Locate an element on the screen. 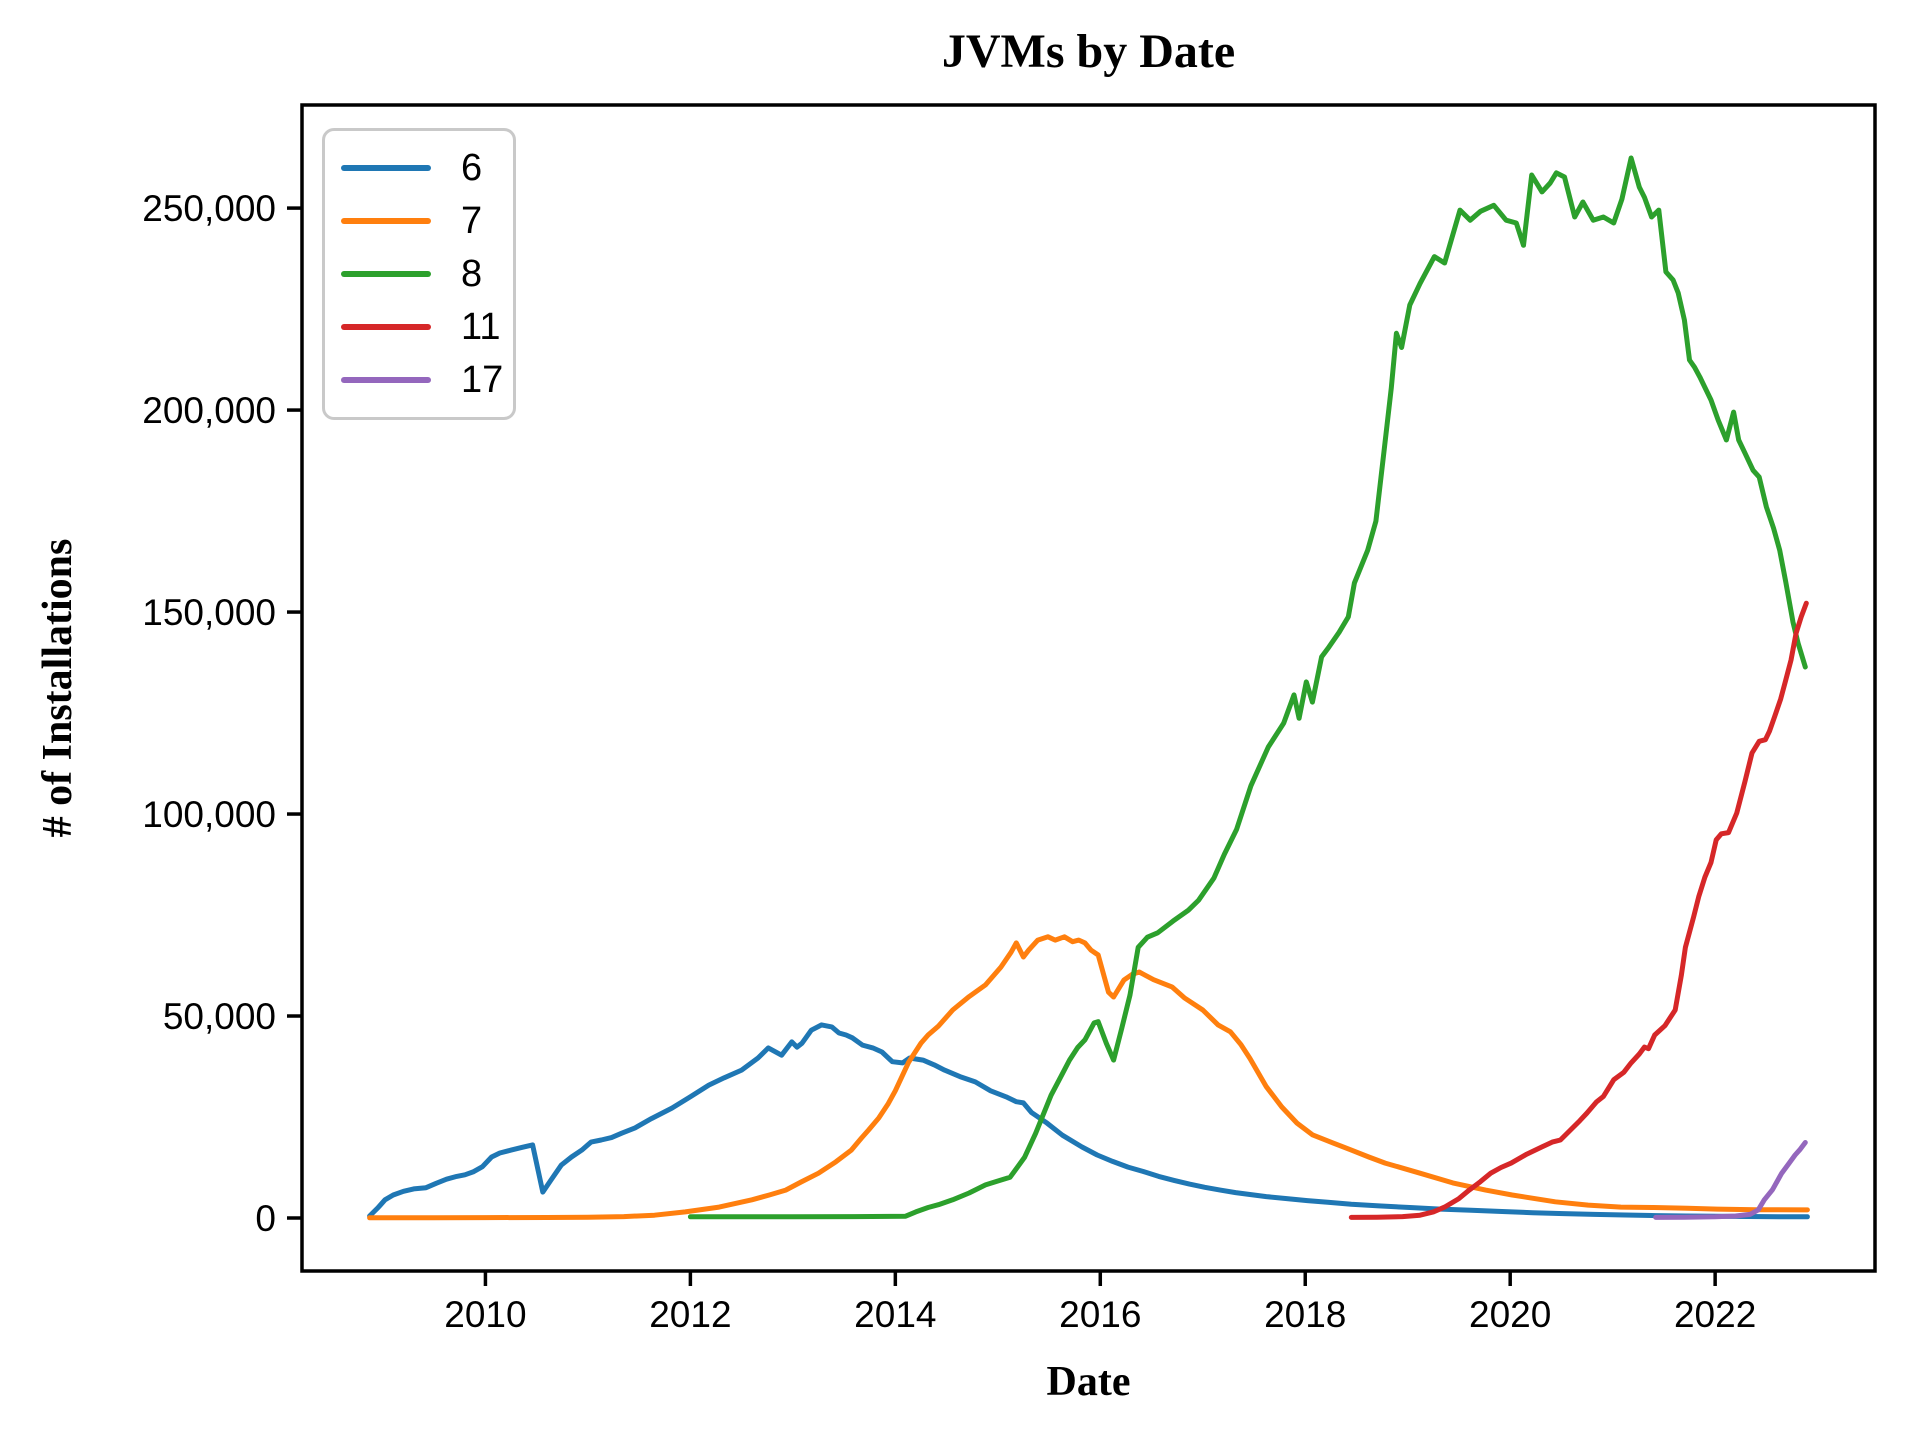  x-tick-label: 2012 is located at coordinates (690, 1314).